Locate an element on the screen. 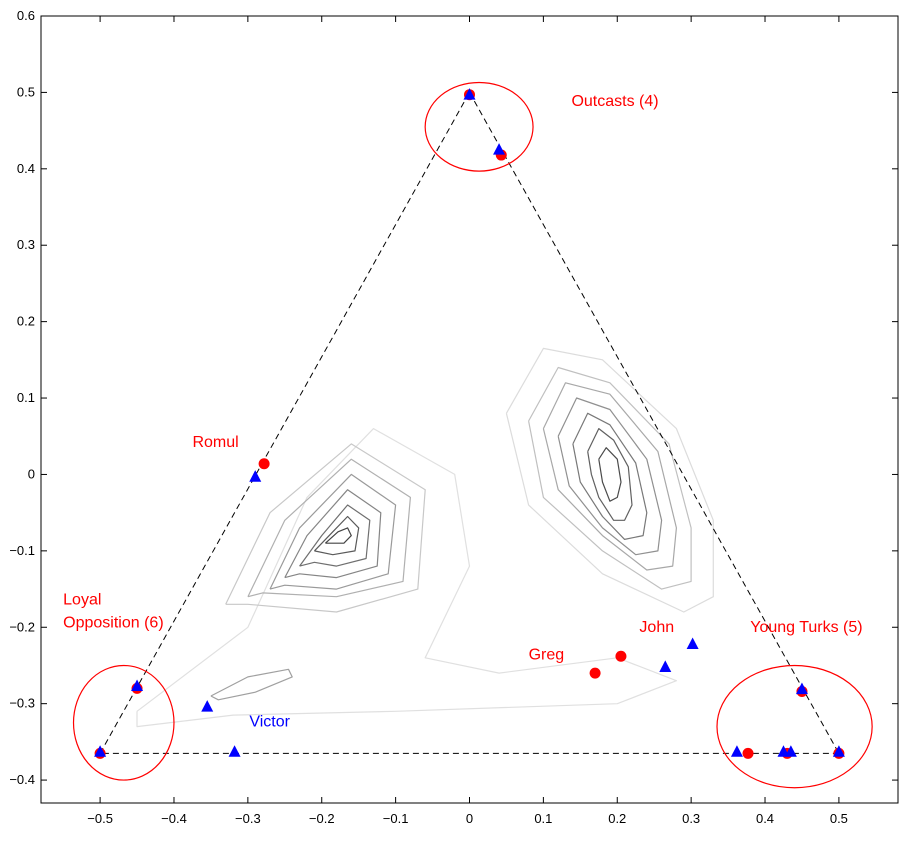 This screenshot has width=905, height=841. annotation-label: Victor is located at coordinates (269, 722).